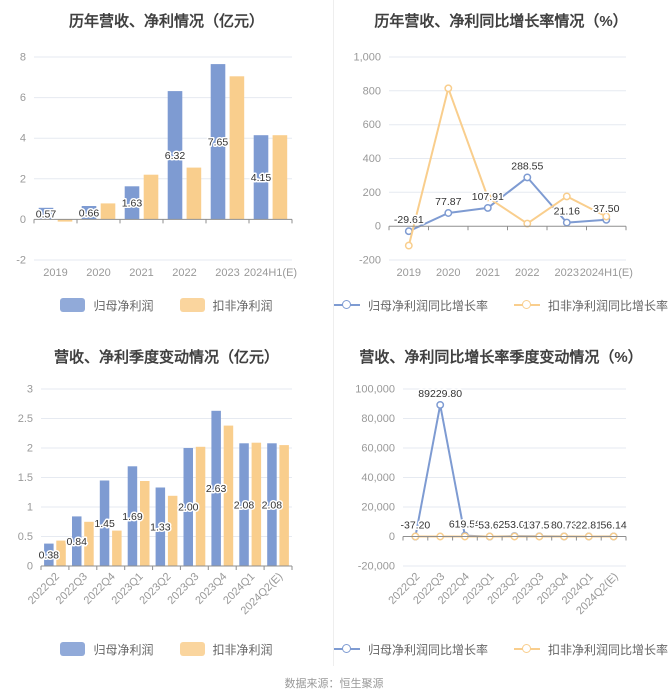 The width and height of the screenshot is (668, 700). I want to click on svg-text: 21.16, so click(567, 212).